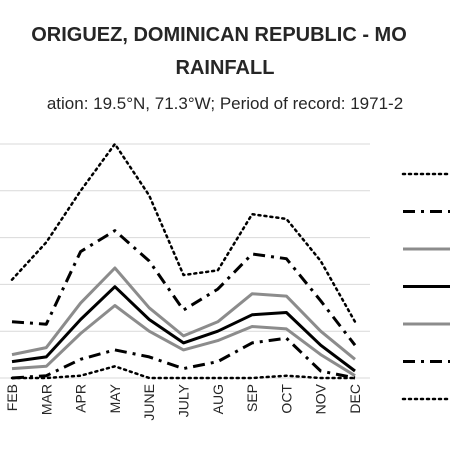 The height and width of the screenshot is (450, 450). What do you see at coordinates (115, 398) in the screenshot?
I see `x-tick-label: MAY` at bounding box center [115, 398].